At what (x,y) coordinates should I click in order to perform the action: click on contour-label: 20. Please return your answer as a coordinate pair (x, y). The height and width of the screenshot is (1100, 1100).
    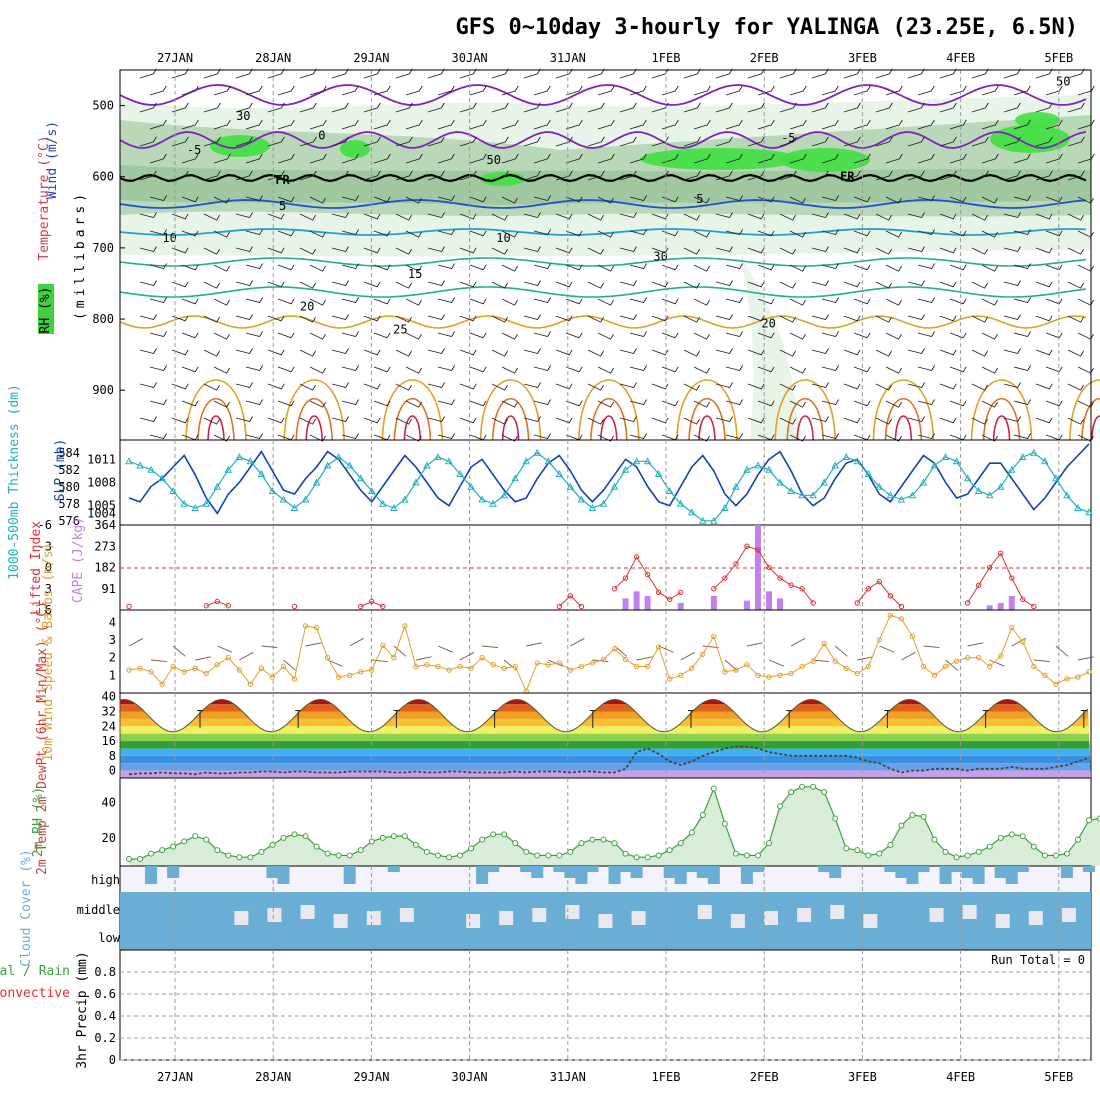
    Looking at the image, I should click on (307, 307).